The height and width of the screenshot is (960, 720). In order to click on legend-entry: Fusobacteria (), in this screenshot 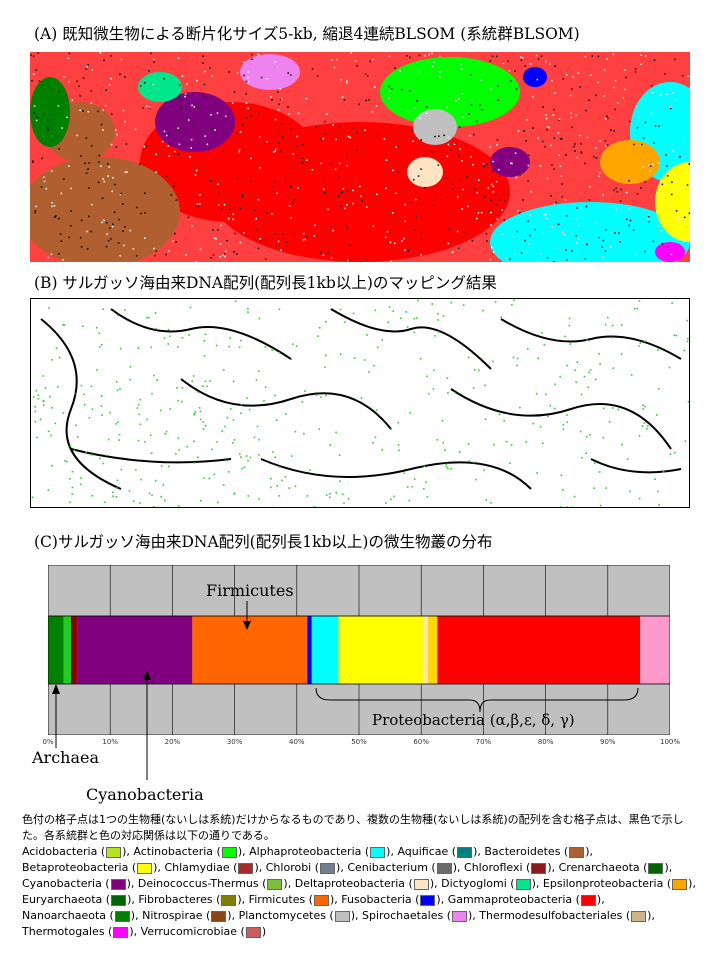, I will do `click(394, 899)`.